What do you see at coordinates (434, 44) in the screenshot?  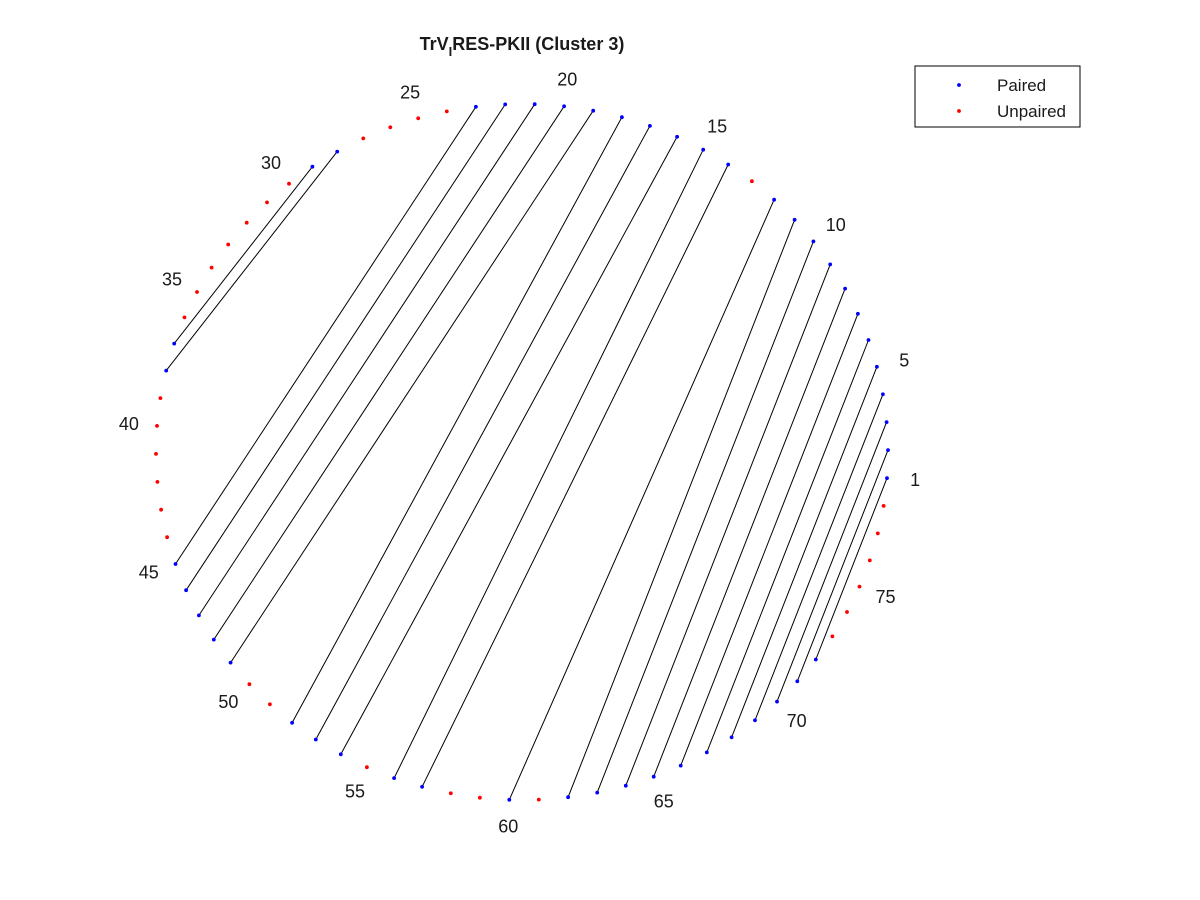 I see `title-main: TrV` at bounding box center [434, 44].